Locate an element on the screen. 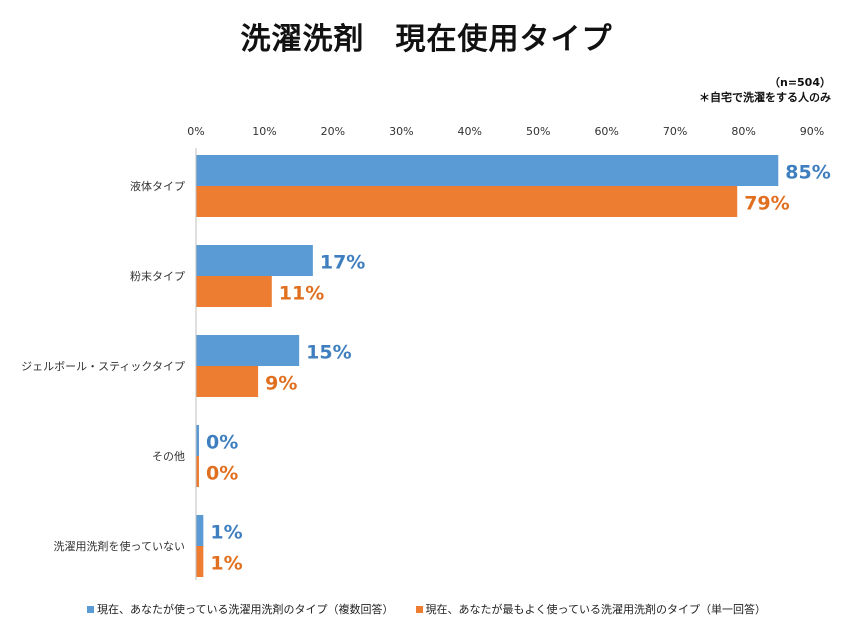 This screenshot has height=640, width=853. x-tick-label: 40% is located at coordinates (470, 131).